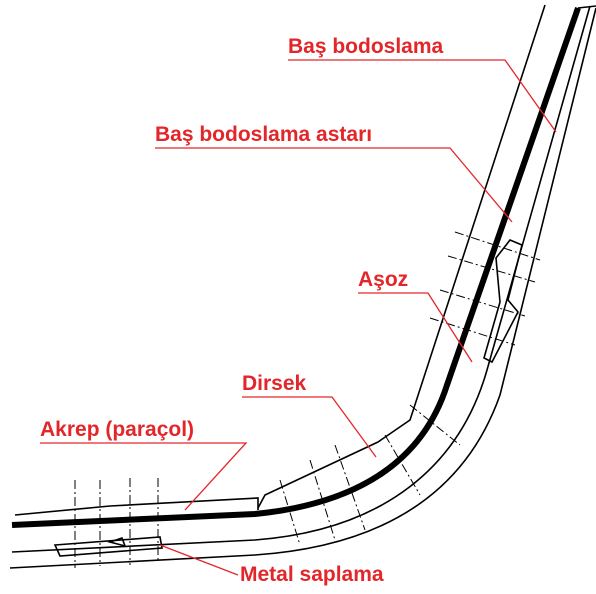  Describe the element at coordinates (366, 46) in the screenshot. I see `label: Baş bodoslama` at that location.